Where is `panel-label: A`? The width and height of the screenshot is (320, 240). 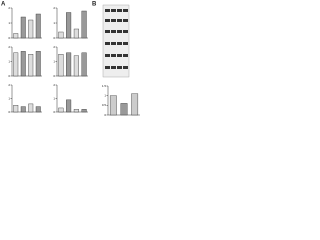 panel-label: A is located at coordinates (3, 5).